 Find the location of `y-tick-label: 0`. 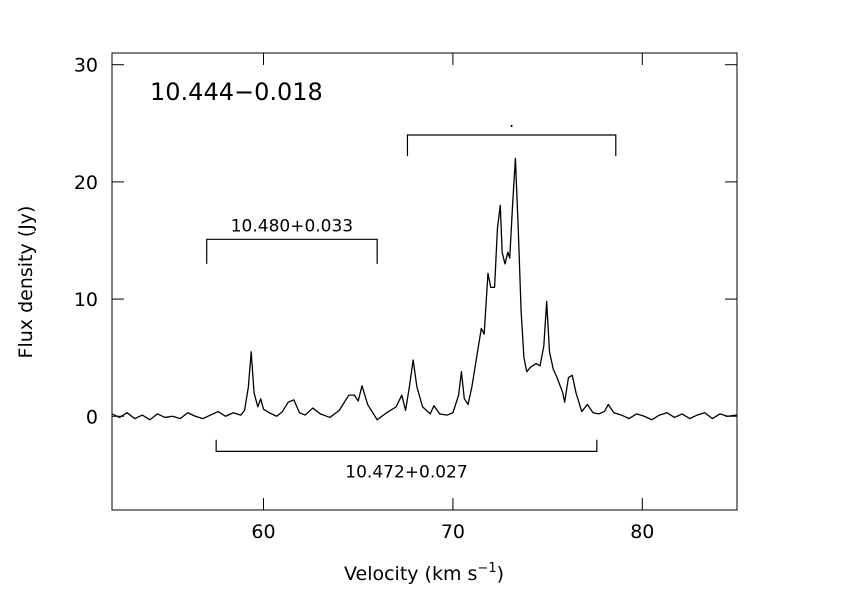

y-tick-label: 0 is located at coordinates (92, 417).